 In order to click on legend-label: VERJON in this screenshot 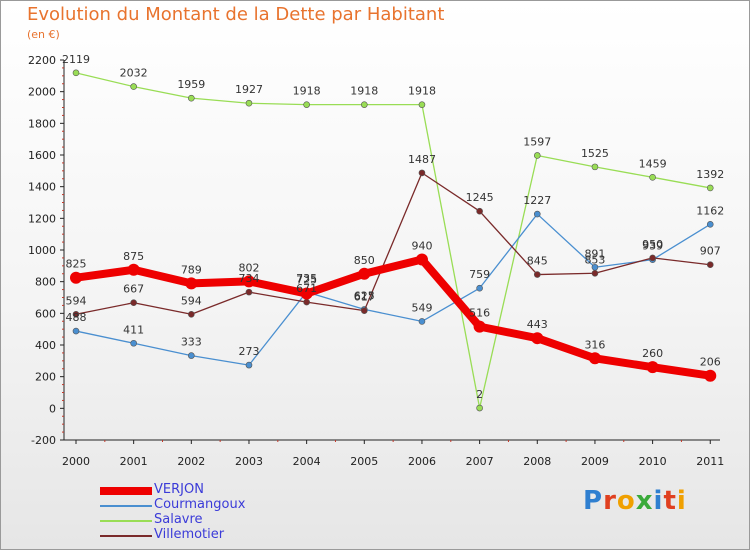, I will do `click(179, 489)`.